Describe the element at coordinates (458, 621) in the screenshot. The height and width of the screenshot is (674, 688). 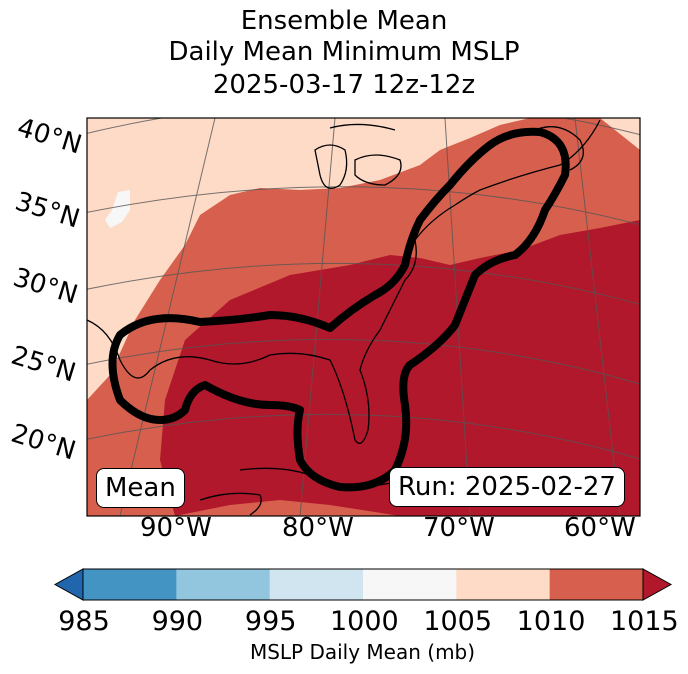
I see `colorbar-tick-label: 1005` at that location.